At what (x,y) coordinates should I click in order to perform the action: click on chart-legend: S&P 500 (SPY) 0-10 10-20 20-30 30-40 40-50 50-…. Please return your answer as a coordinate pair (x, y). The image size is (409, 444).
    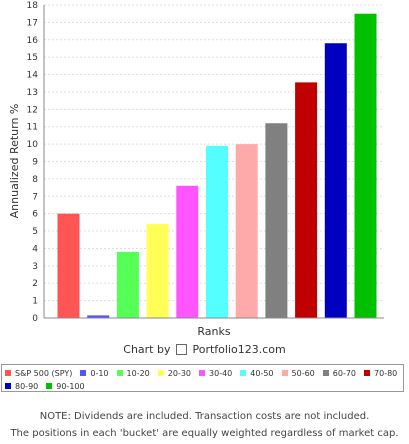
    Looking at the image, I should click on (202, 378).